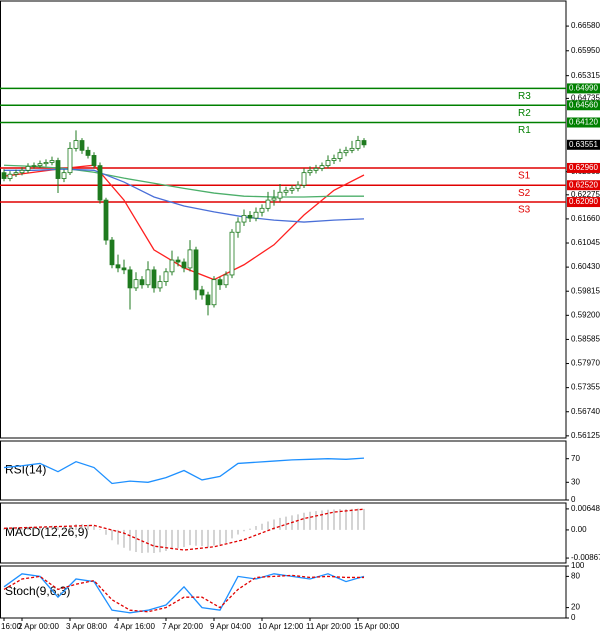  Describe the element at coordinates (578, 565) in the screenshot. I see `y-tick-label: 100` at that location.